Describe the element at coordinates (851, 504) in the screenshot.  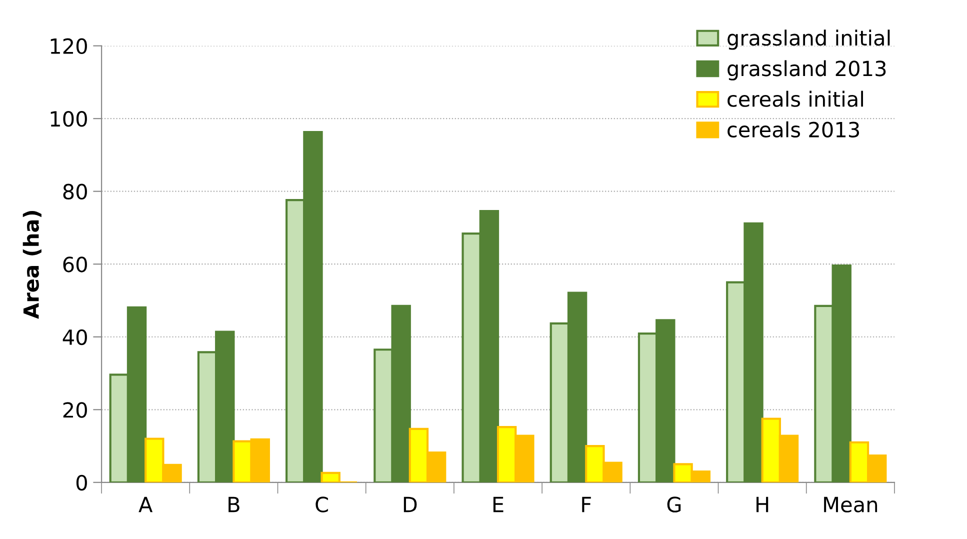
I see `x-tick-label: Mean` at that location.